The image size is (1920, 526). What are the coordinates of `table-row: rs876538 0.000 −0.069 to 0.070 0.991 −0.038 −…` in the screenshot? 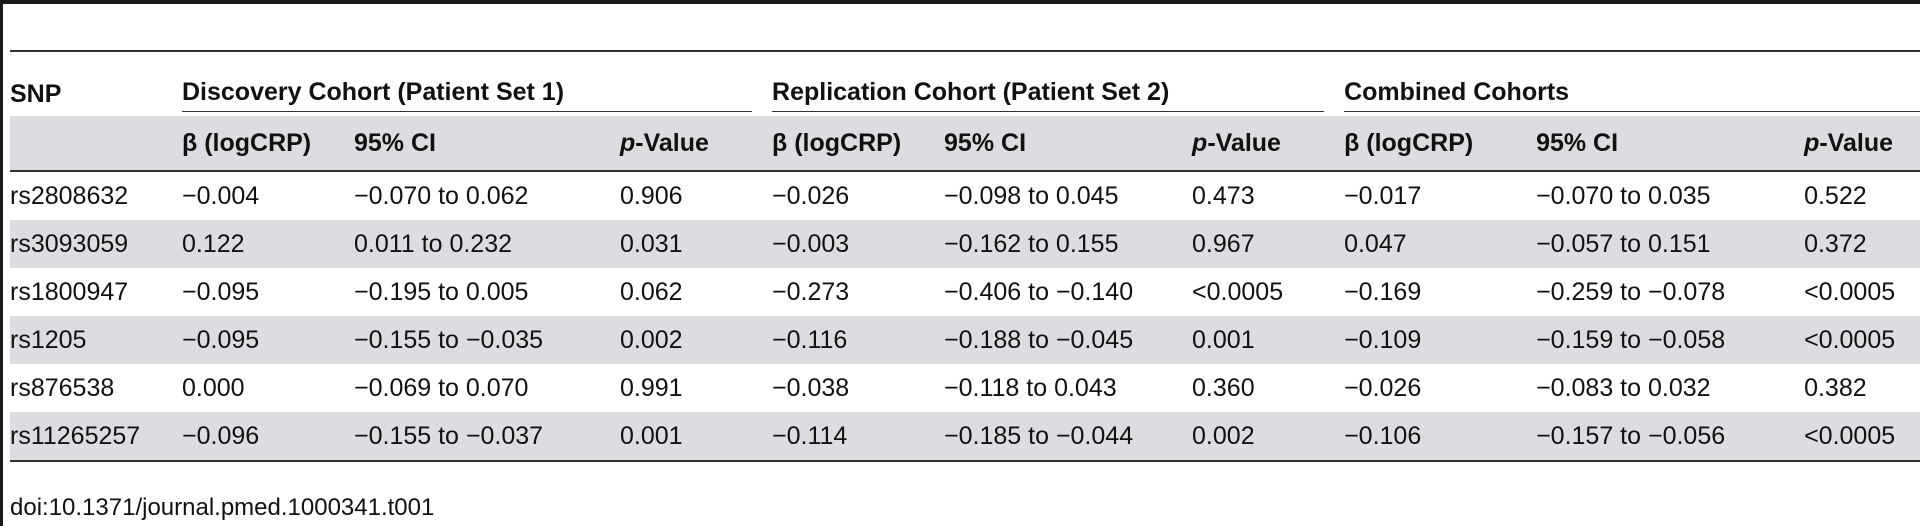 It's located at (965, 388).